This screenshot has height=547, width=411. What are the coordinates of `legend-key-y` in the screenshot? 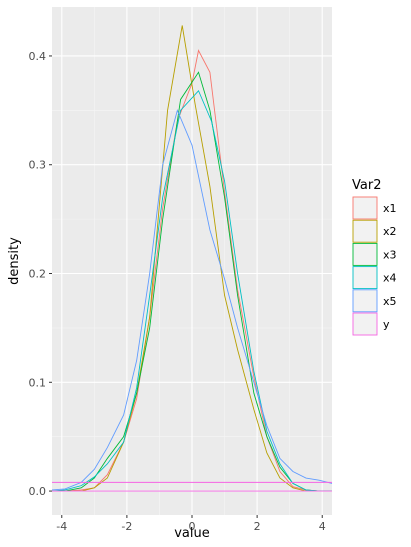 It's located at (365, 324).